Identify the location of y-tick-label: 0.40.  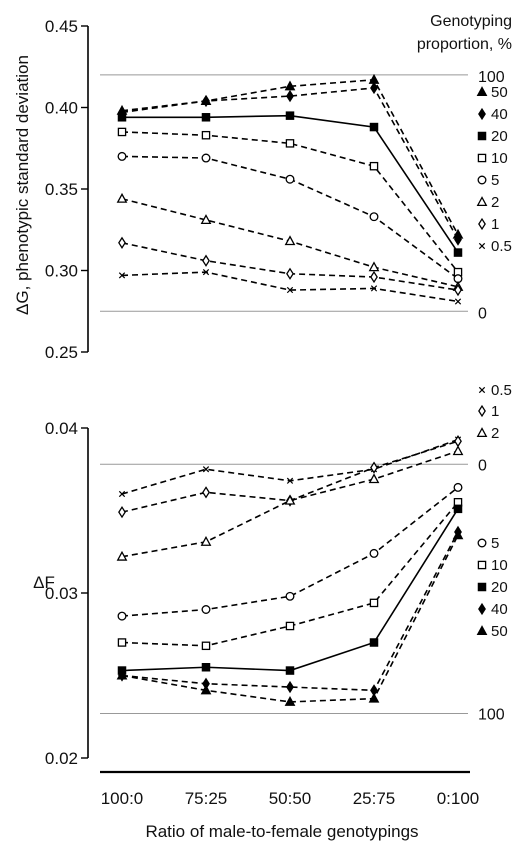
(61, 108).